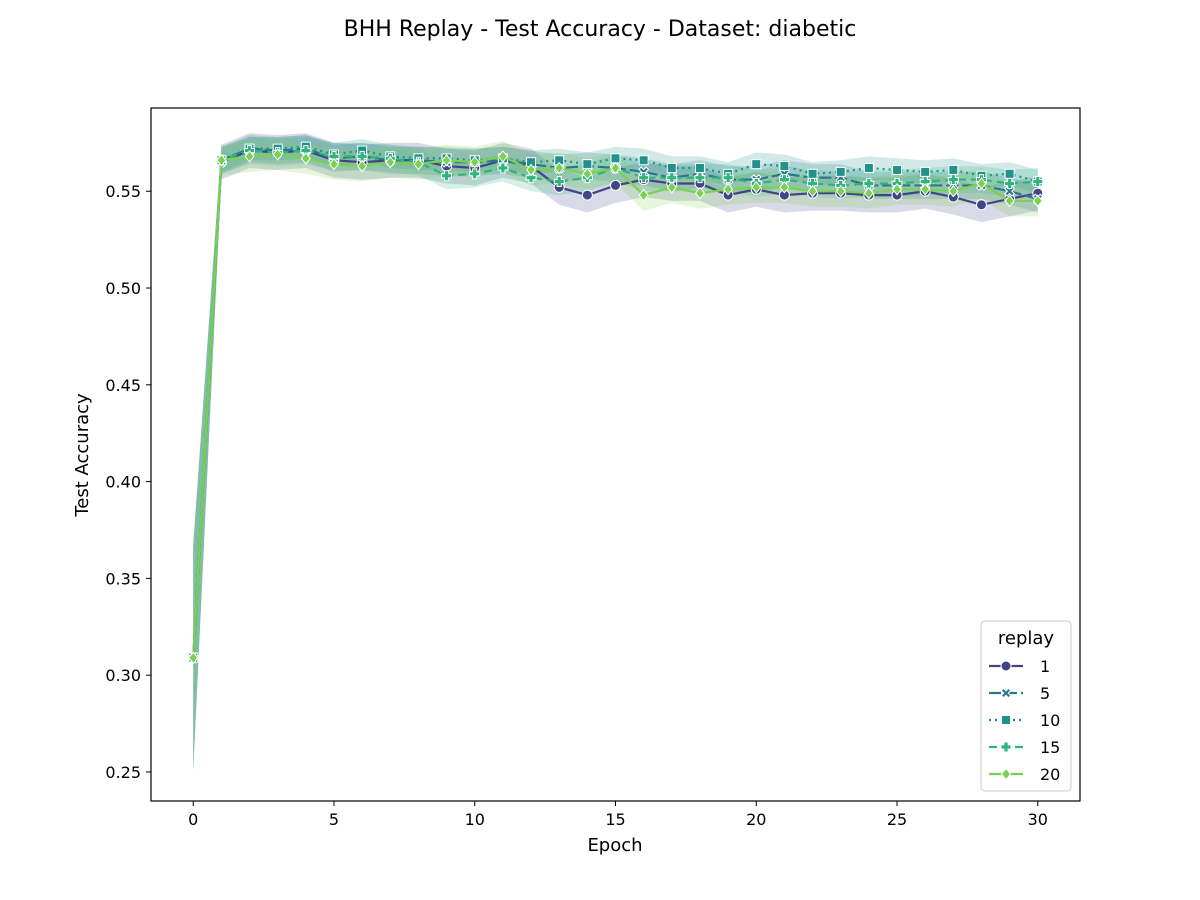  Describe the element at coordinates (123, 385) in the screenshot. I see `y-tick-label: 0.45` at that location.